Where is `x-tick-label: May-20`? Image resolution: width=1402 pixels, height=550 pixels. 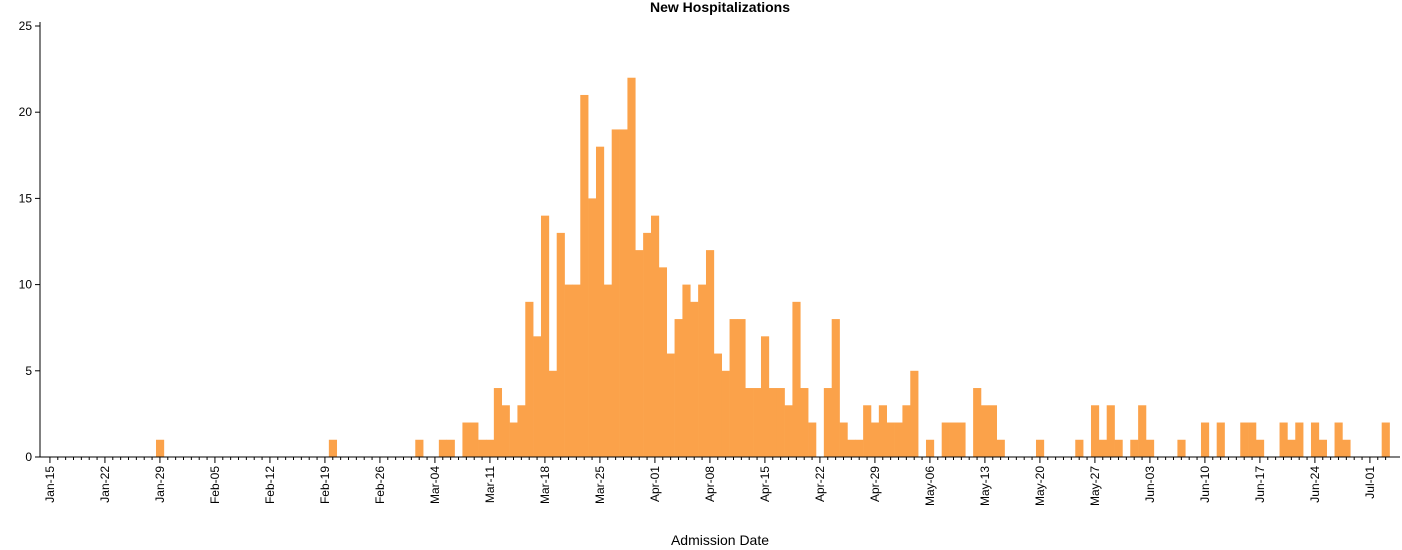 x-tick-label: May-20 is located at coordinates (1040, 486).